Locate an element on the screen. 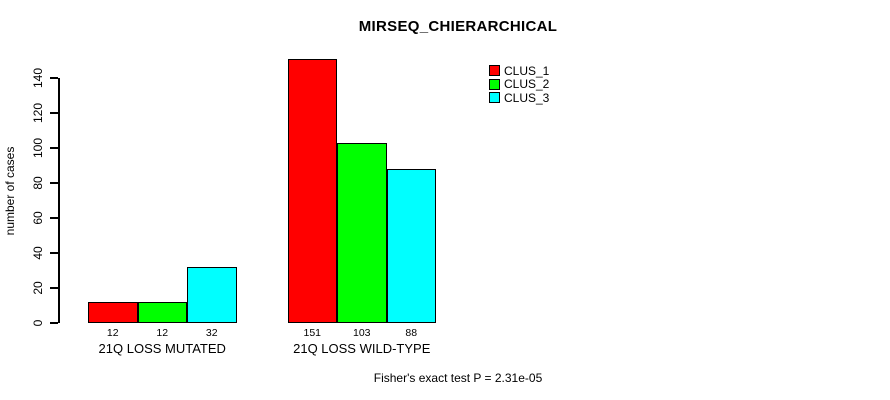 Image resolution: width=890 pixels, height=400 pixels. y-tick-label: 60 is located at coordinates (38, 218).